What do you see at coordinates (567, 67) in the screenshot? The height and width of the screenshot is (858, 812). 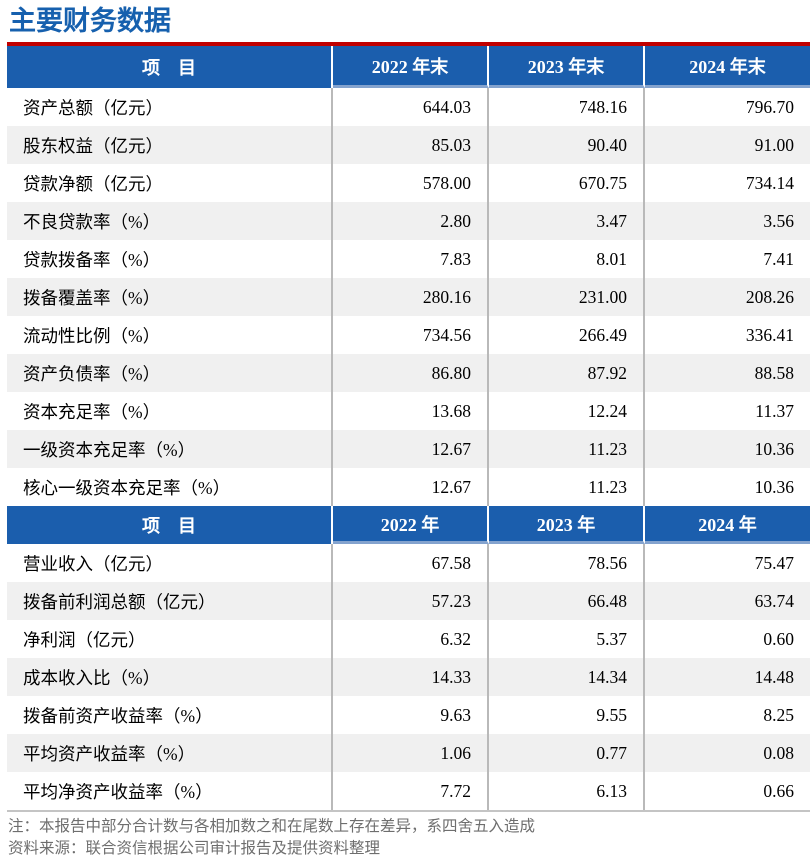 I see `table1-header-2023-end: 2023 年末` at bounding box center [567, 67].